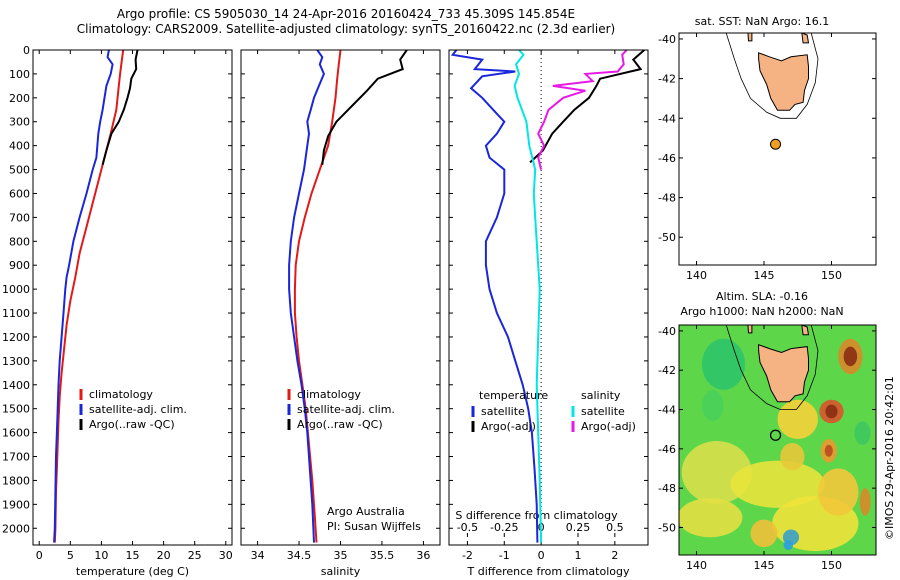 The height and width of the screenshot is (580, 900). Describe the element at coordinates (16, 361) in the screenshot. I see `y-tick-label: 1300` at that location.